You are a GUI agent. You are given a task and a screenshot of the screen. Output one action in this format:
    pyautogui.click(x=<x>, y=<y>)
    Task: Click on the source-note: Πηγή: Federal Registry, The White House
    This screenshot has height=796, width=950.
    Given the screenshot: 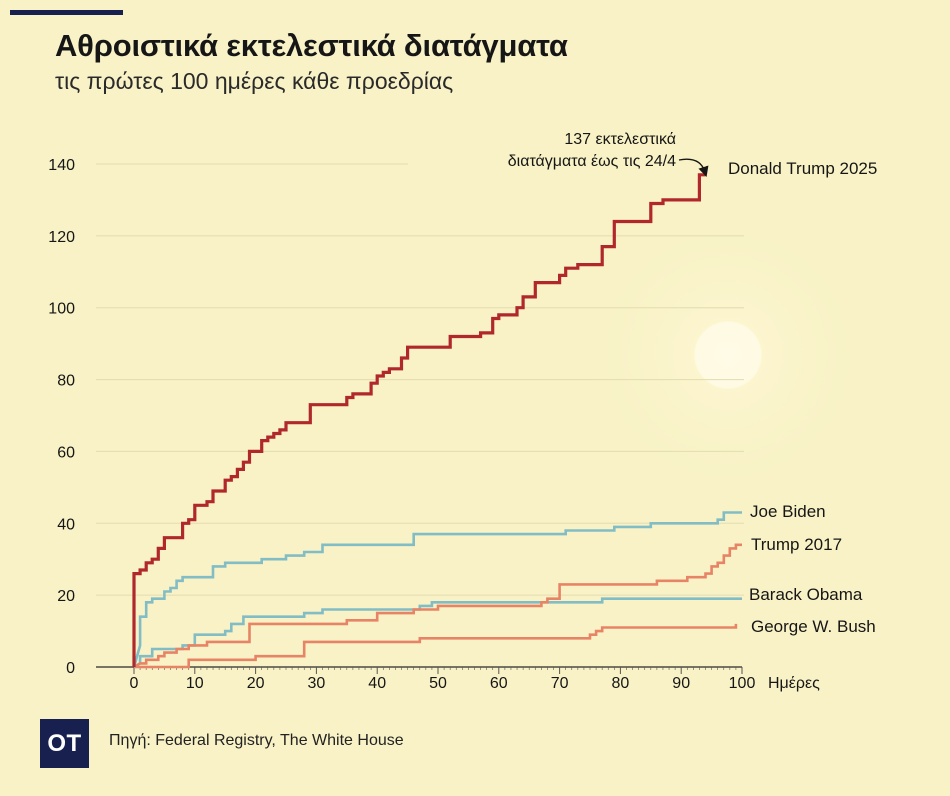 What is the action you would take?
    pyautogui.click(x=256, y=740)
    